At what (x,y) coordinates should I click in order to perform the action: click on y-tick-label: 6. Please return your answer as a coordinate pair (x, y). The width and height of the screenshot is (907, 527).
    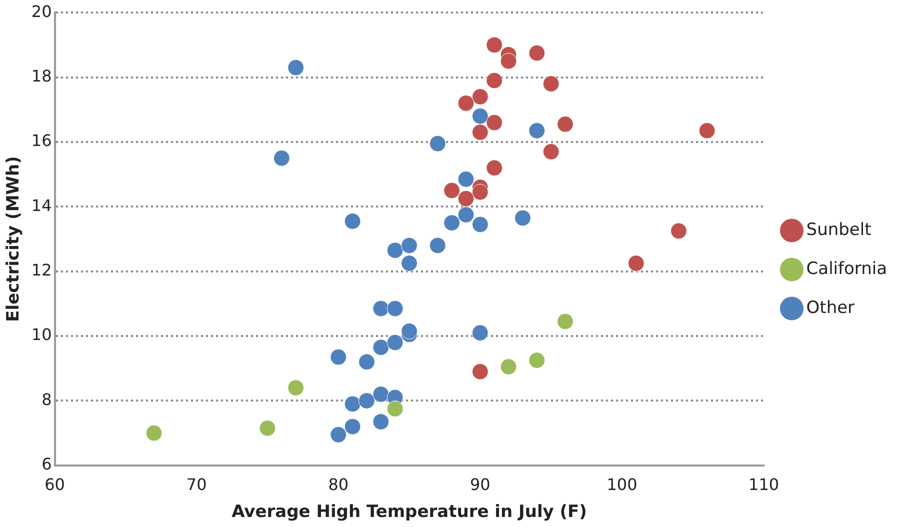
    Looking at the image, I should click on (47, 464).